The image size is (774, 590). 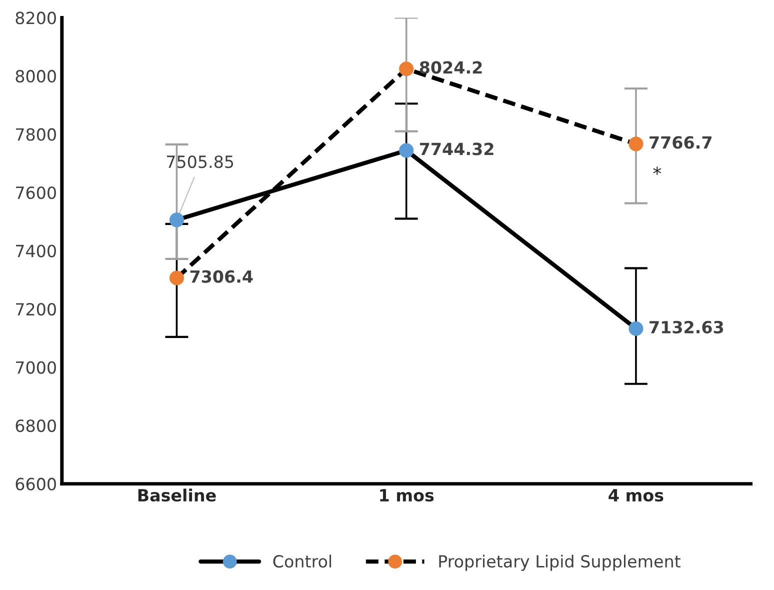 What do you see at coordinates (36, 426) in the screenshot?
I see `y-tick-label: 6800` at bounding box center [36, 426].